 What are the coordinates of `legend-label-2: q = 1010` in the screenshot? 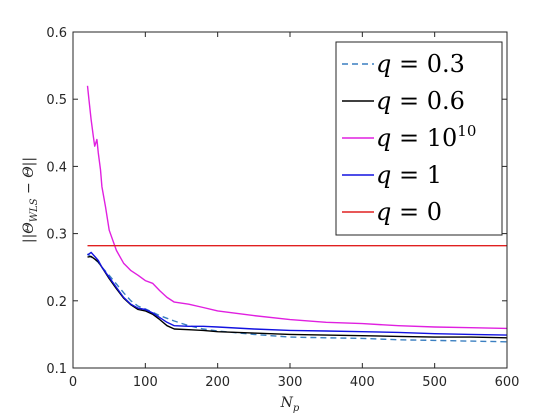 It's located at (426, 137).